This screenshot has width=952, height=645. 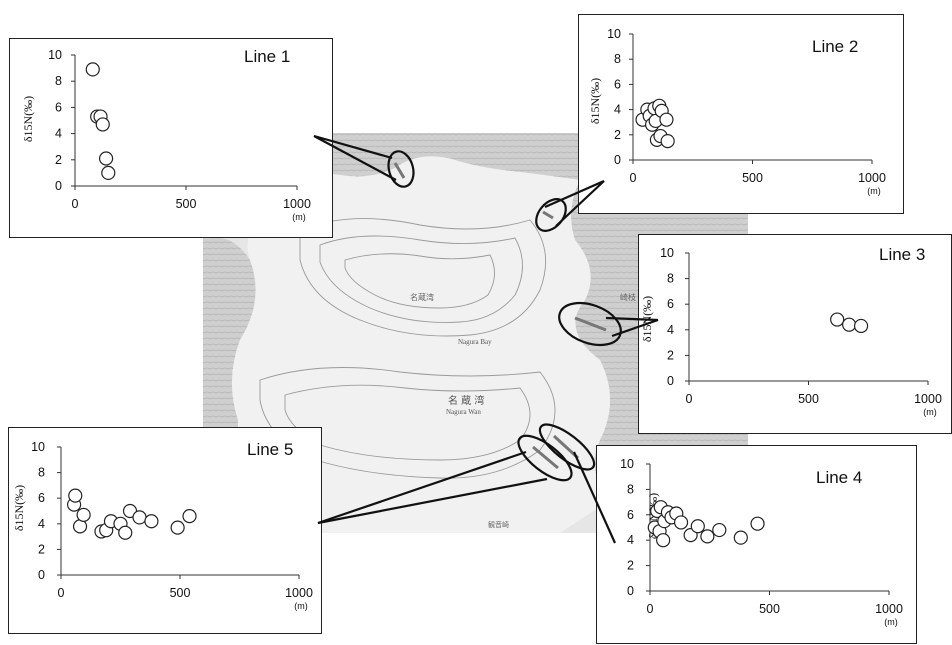 I want to click on chart-line3-xtick-label: 0, so click(x=689, y=399).